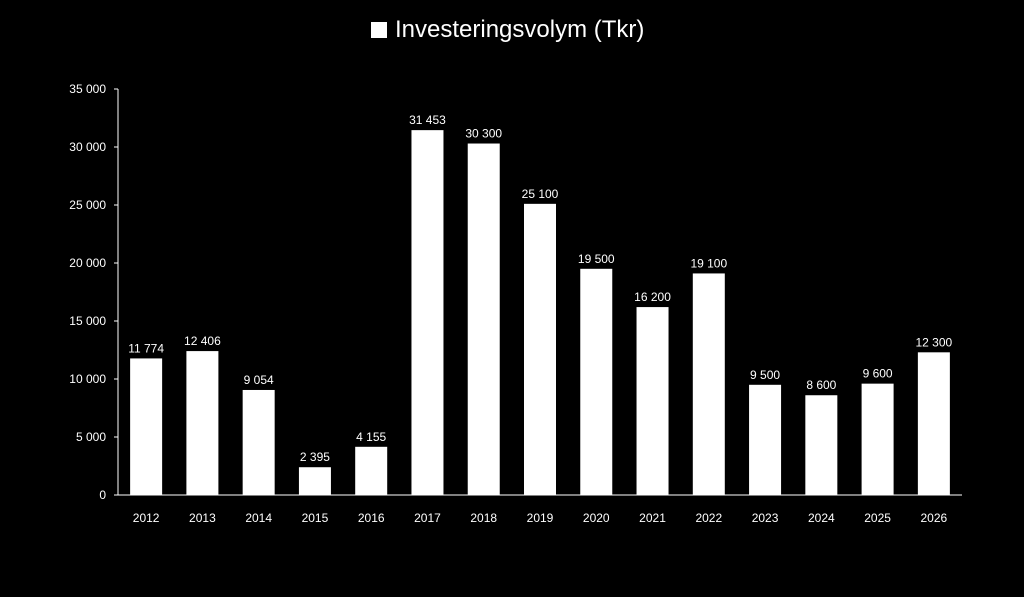 This screenshot has width=1024, height=597. Describe the element at coordinates (87, 205) in the screenshot. I see `y-tick-label: 25 000` at that location.